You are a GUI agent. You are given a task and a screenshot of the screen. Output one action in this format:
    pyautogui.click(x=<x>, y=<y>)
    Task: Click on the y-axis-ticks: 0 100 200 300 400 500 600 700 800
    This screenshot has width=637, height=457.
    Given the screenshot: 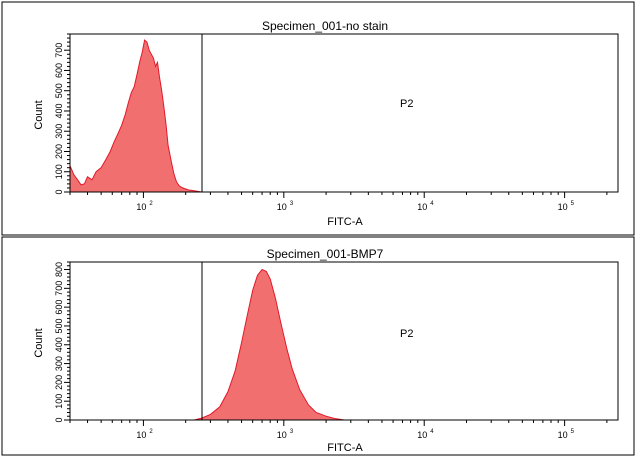 What is the action you would take?
    pyautogui.click(x=62, y=342)
    